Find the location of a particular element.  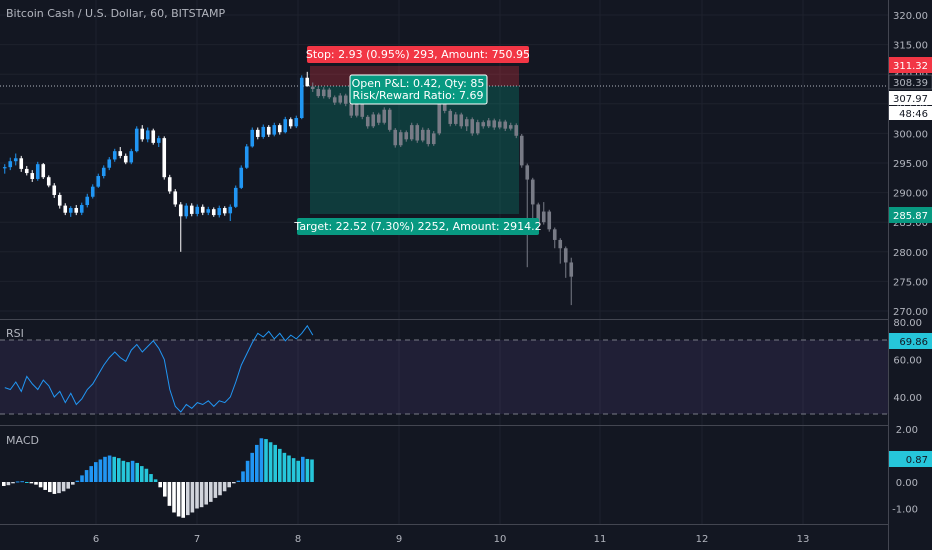

stop-label: Stop: 2.93 (0.95%) 293, Amount: 750.95 is located at coordinates (418, 54).